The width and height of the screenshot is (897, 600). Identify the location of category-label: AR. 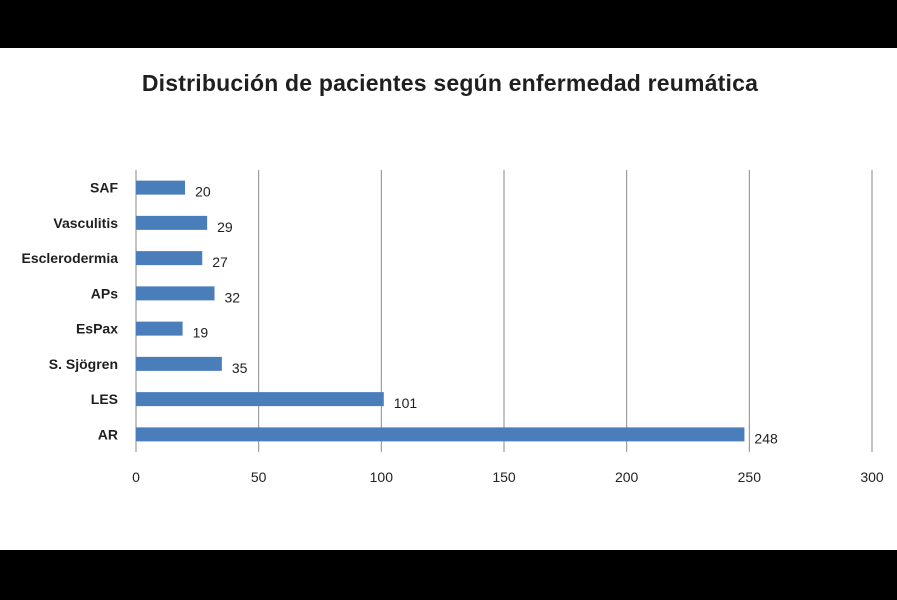
(108, 434).